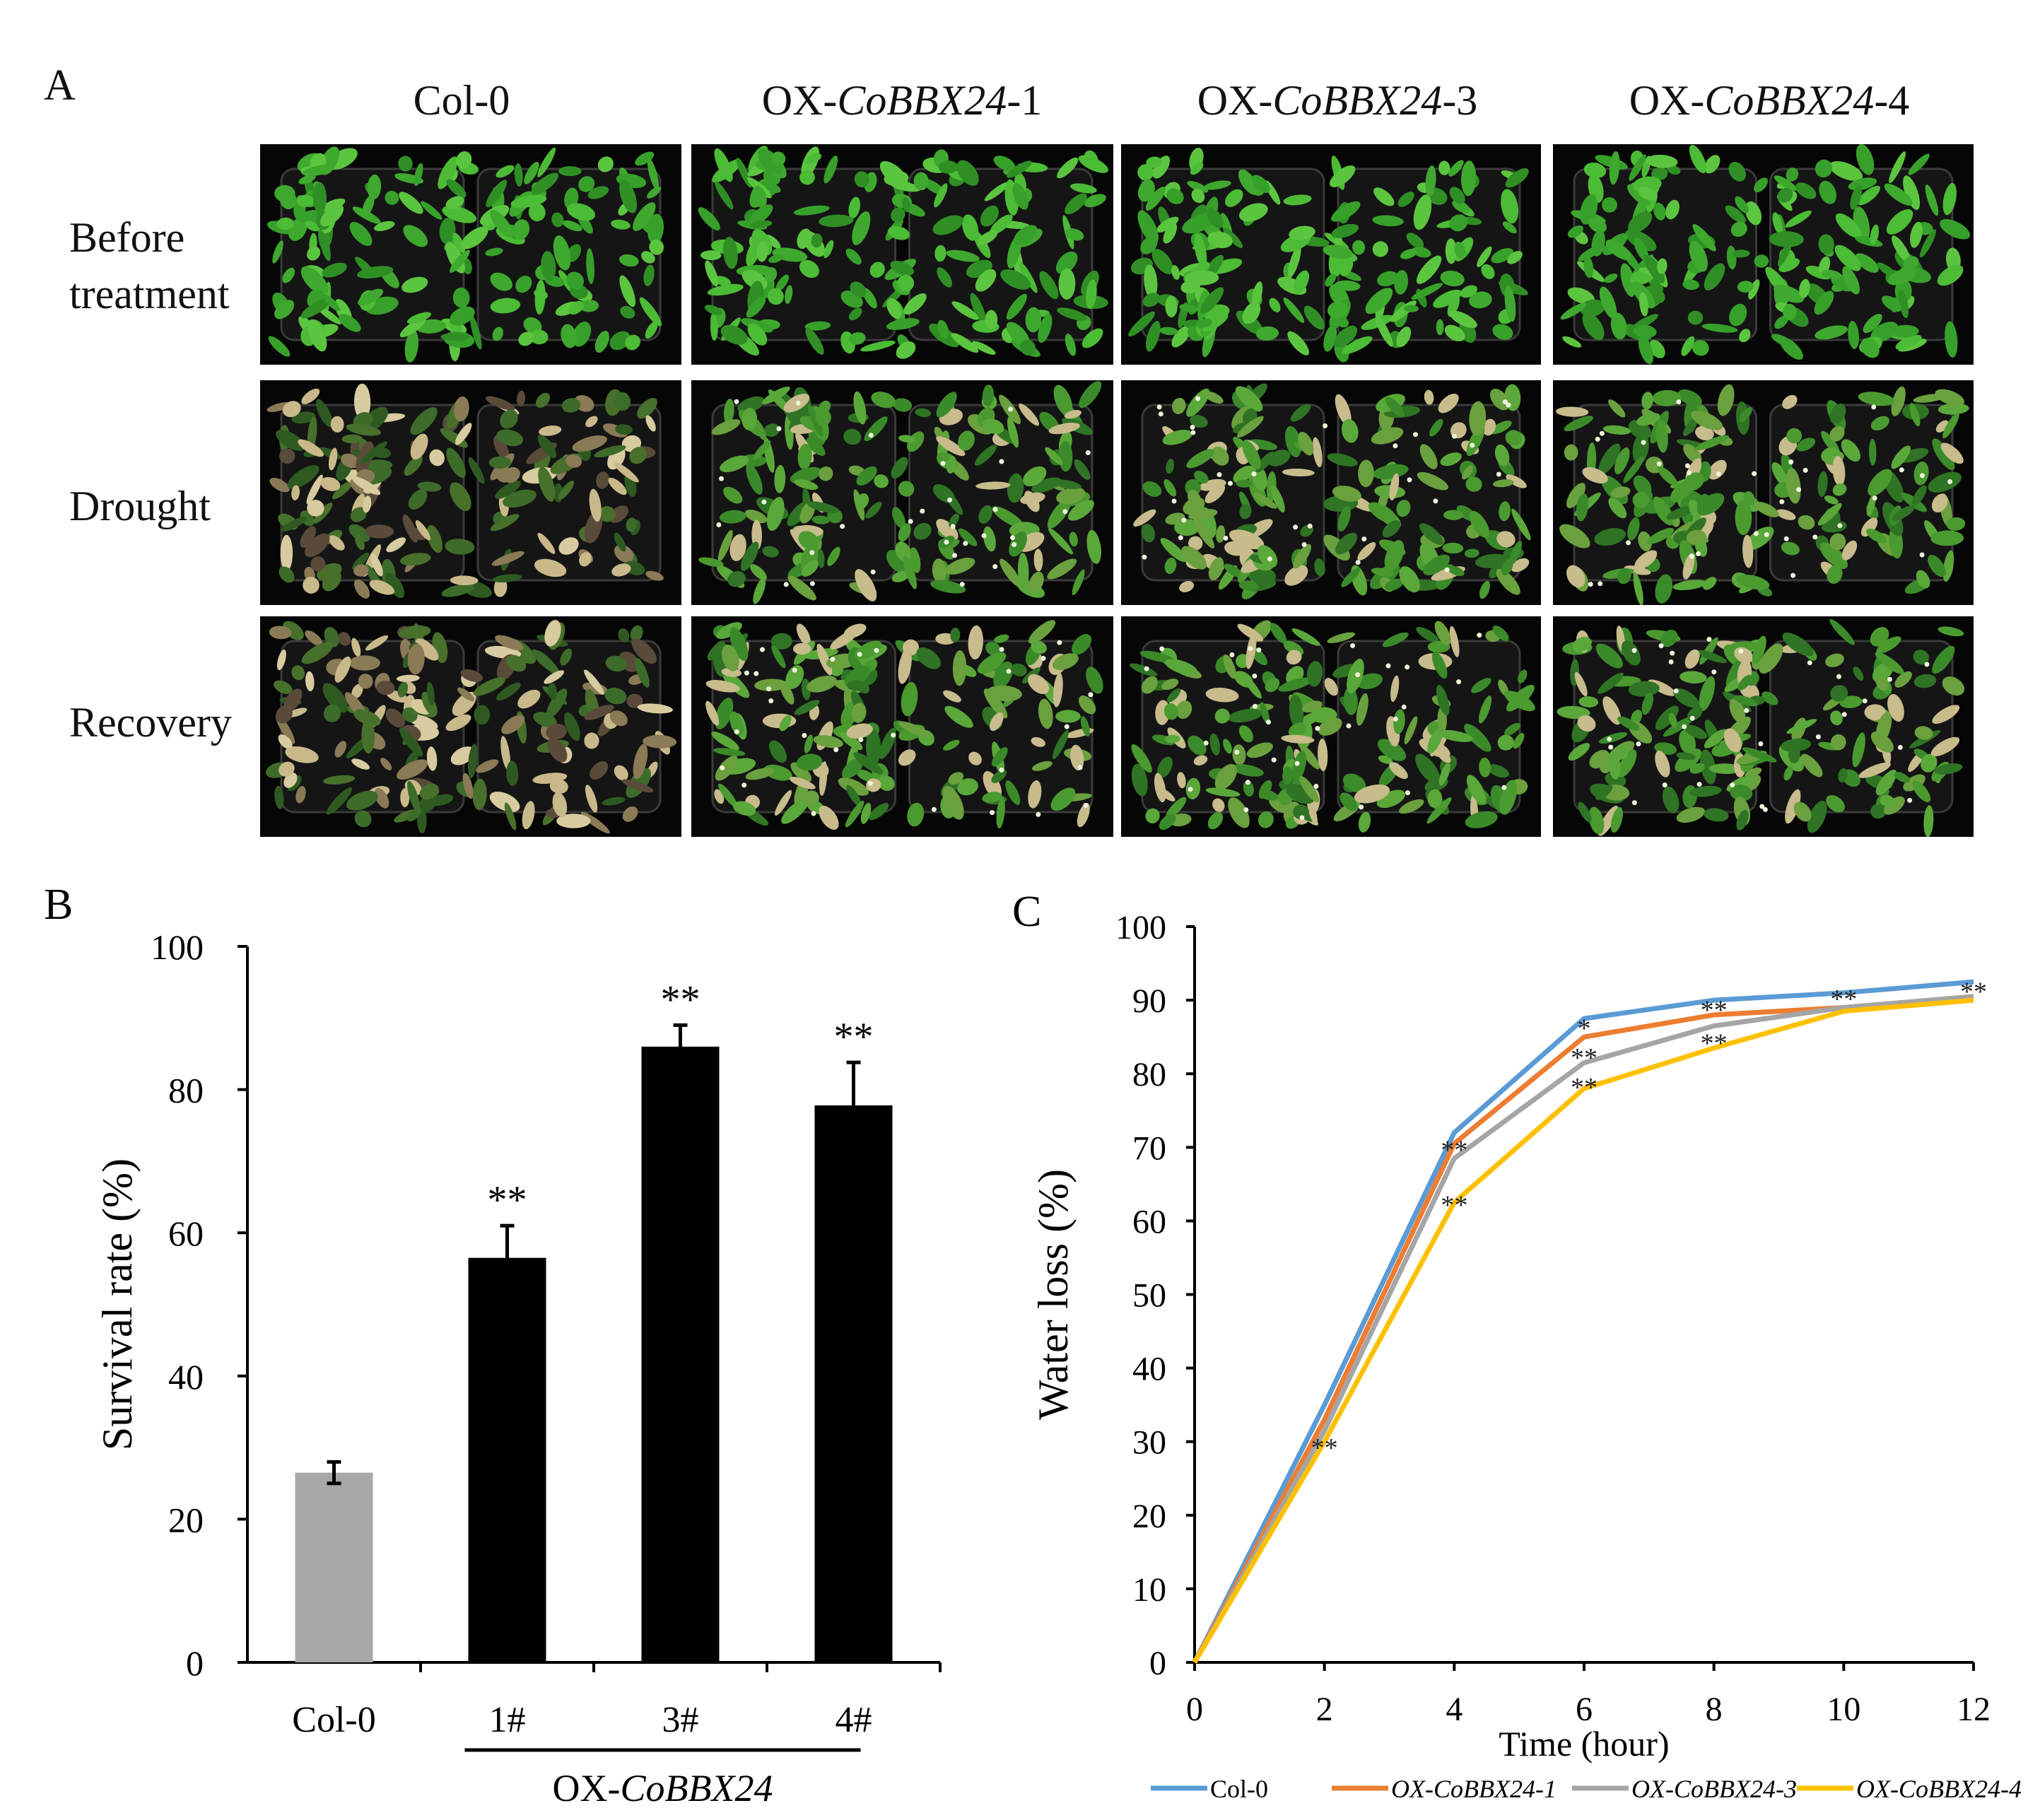 Image resolution: width=2040 pixels, height=1820 pixels. Describe the element at coordinates (149, 294) in the screenshot. I see `row-label-line: treatment` at that location.